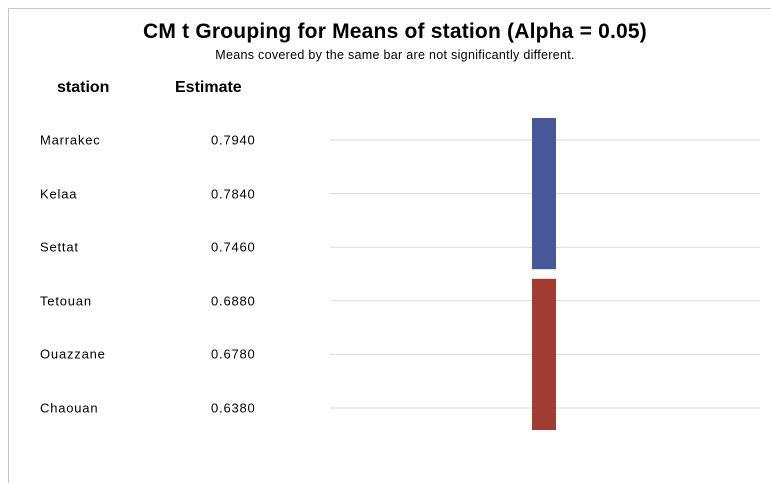 The height and width of the screenshot is (483, 771). I want to click on row-estimate-value: 0.7460, so click(233, 247).